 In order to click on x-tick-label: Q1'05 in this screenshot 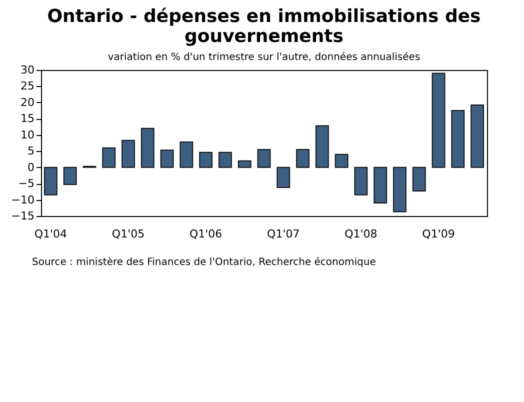, I will do `click(128, 234)`.